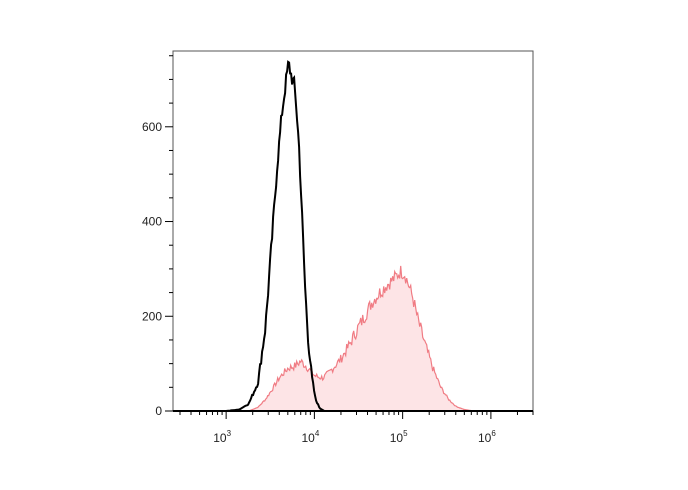 The height and width of the screenshot is (490, 688). I want to click on sample-histogram-fill, so click(361, 338).